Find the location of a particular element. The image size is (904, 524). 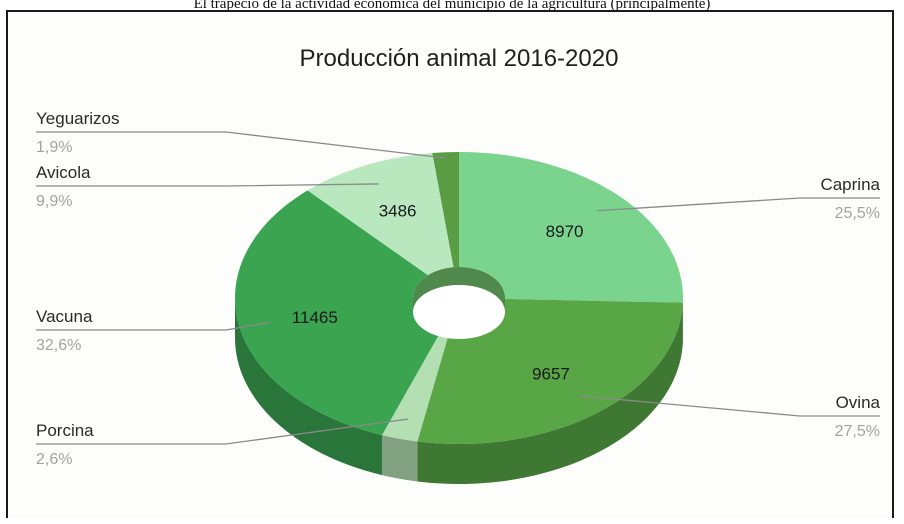

slice-vacuna is located at coordinates (339, 313).